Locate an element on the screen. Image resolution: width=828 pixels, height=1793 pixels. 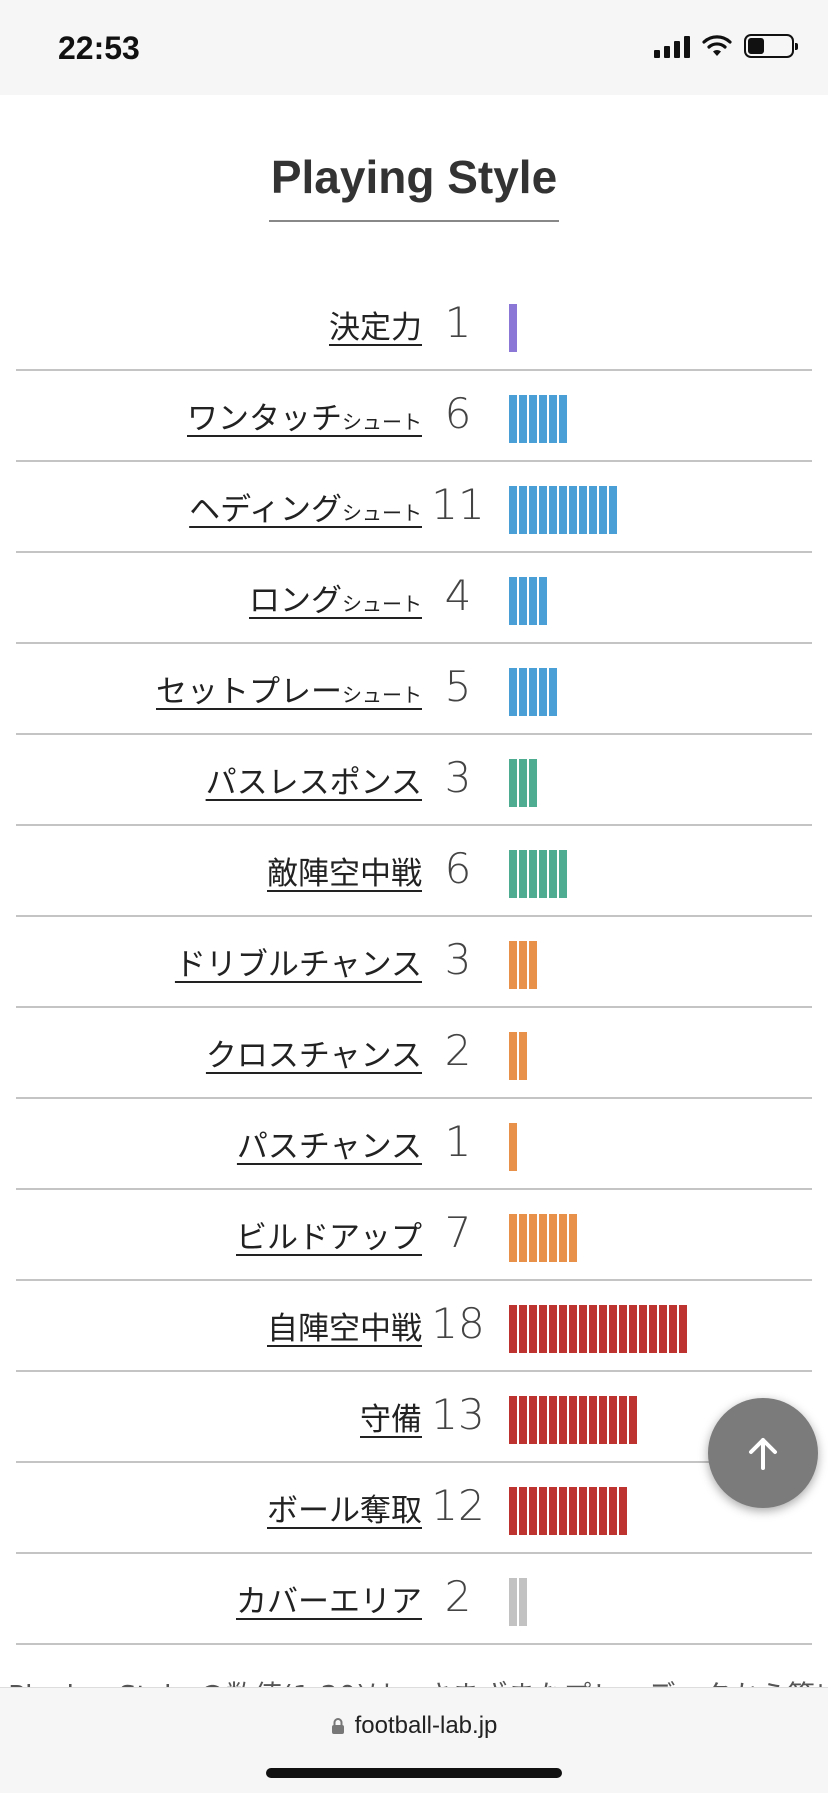
arrow-up-icon is located at coordinates (763, 1454).